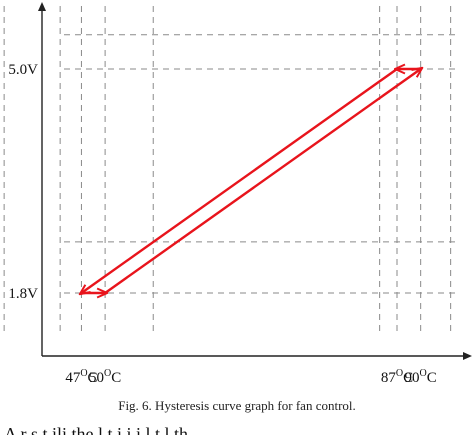 This screenshot has height=435, width=474. Describe the element at coordinates (421, 377) in the screenshot. I see `x-tick-label: 90OC` at that location.